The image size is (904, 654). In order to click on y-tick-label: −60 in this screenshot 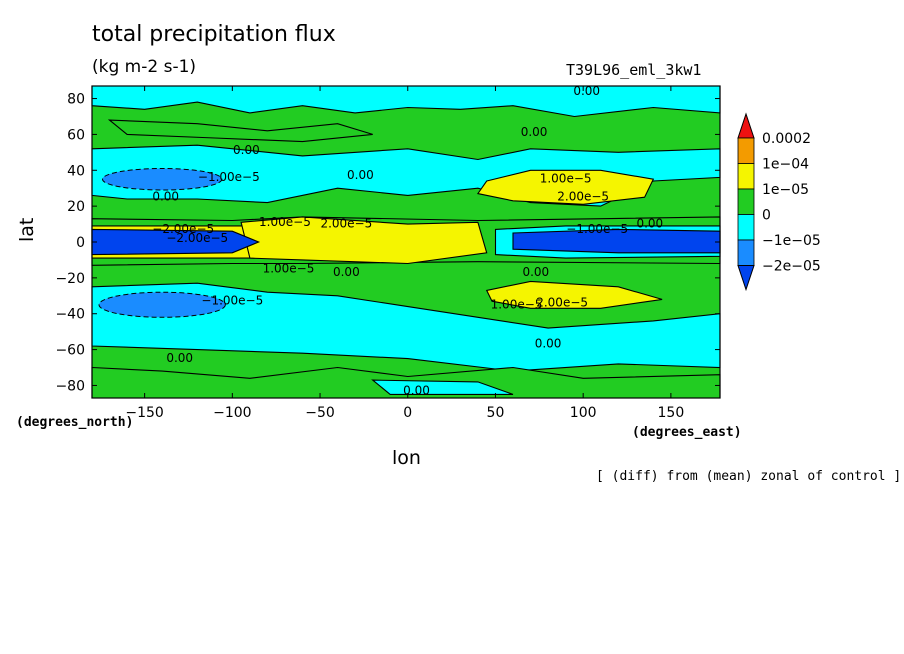, I will do `click(70, 351)`.